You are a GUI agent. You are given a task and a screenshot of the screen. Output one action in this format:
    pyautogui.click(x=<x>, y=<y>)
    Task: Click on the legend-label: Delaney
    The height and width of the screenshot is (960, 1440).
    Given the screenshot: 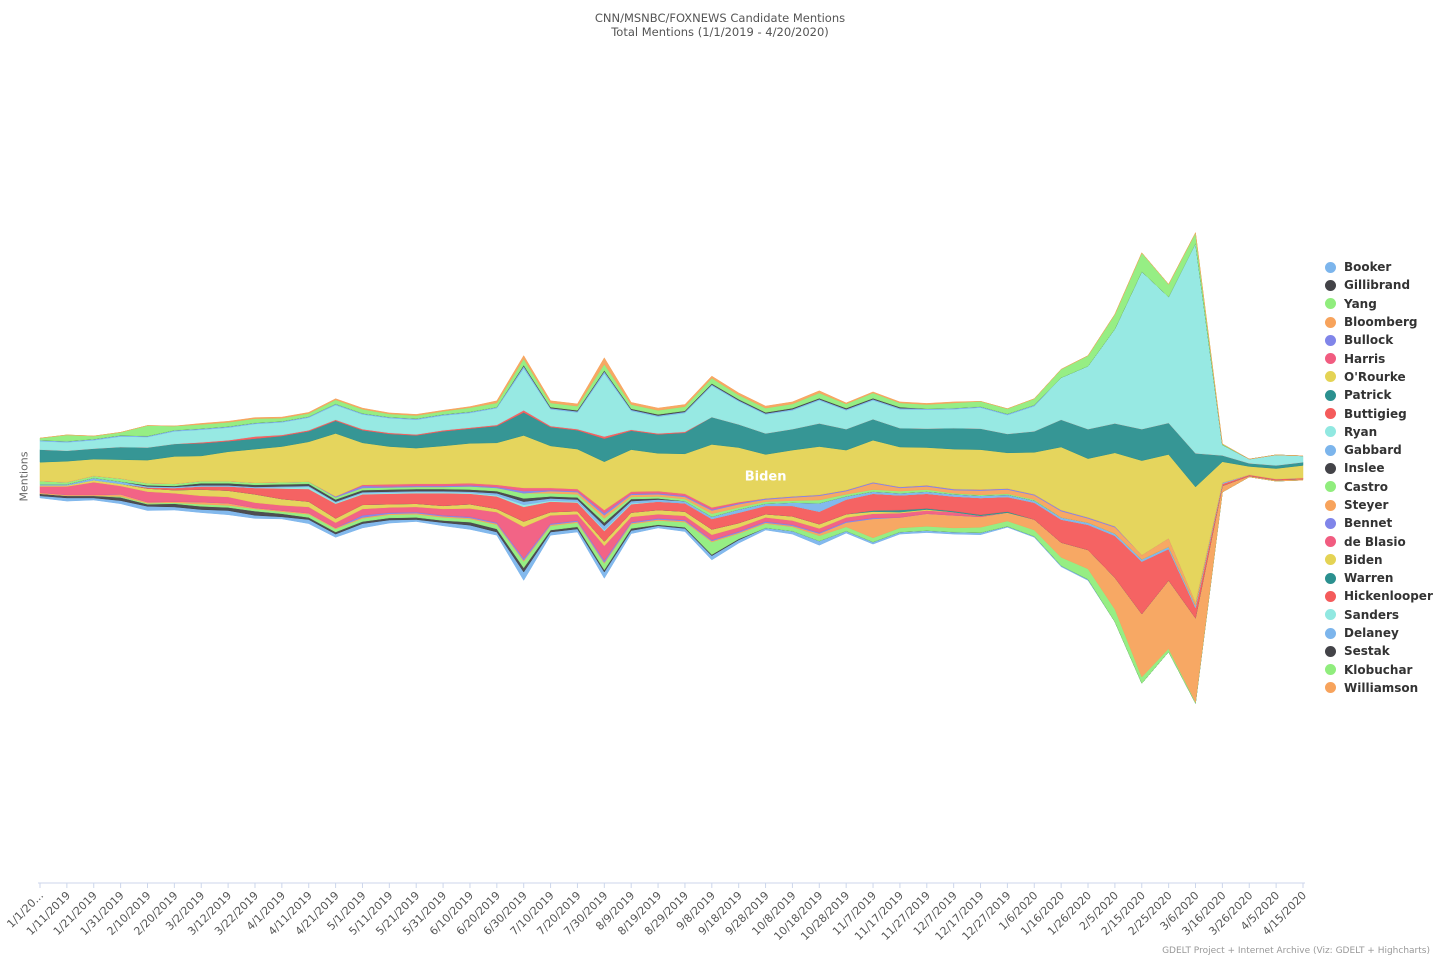 What is the action you would take?
    pyautogui.click(x=1371, y=633)
    